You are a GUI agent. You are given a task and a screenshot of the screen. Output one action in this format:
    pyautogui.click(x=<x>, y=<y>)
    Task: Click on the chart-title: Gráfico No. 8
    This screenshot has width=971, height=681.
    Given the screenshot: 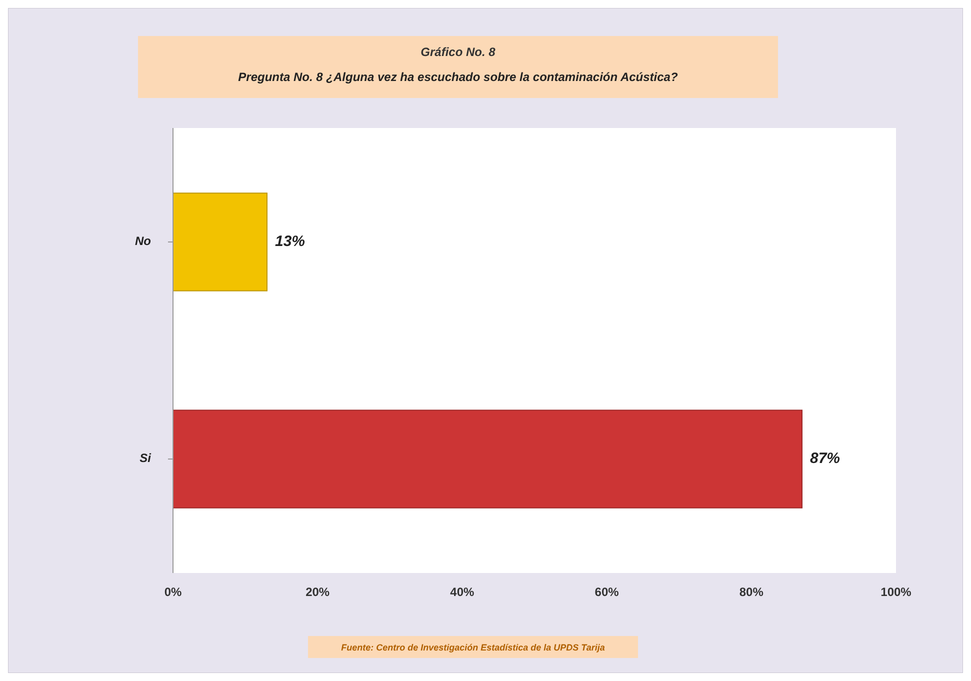 What is the action you would take?
    pyautogui.click(x=458, y=52)
    